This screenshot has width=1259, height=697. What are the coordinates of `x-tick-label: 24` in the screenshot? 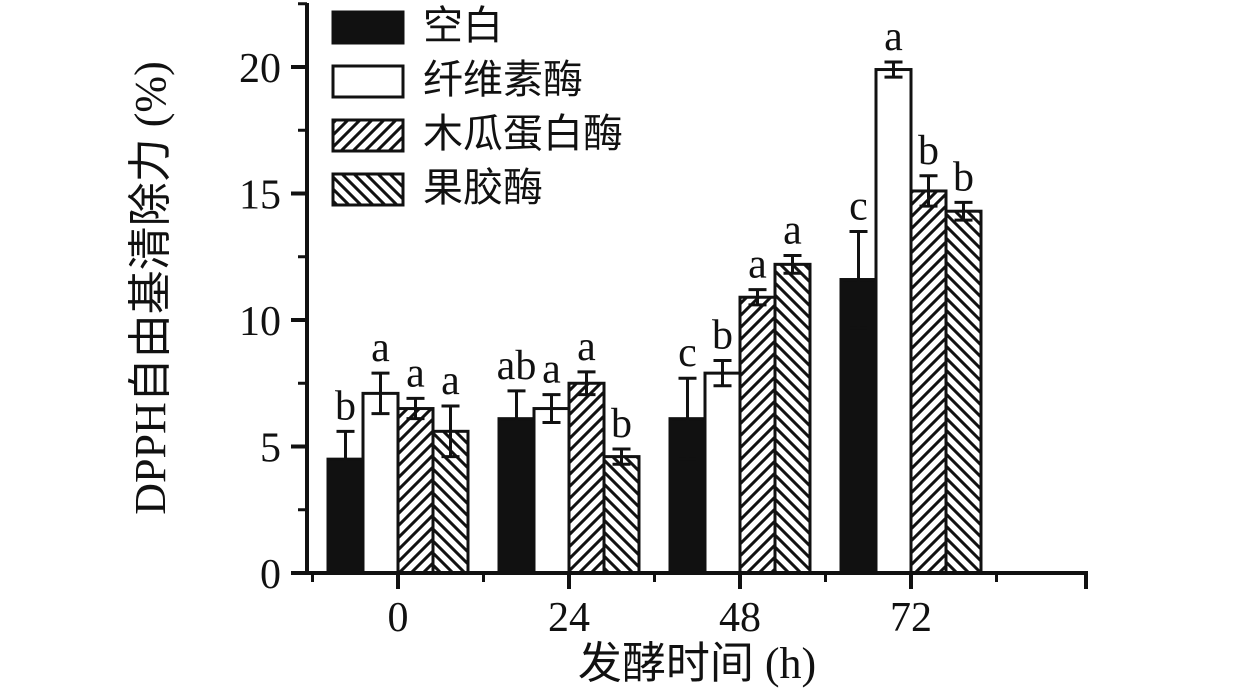 It's located at (569, 618).